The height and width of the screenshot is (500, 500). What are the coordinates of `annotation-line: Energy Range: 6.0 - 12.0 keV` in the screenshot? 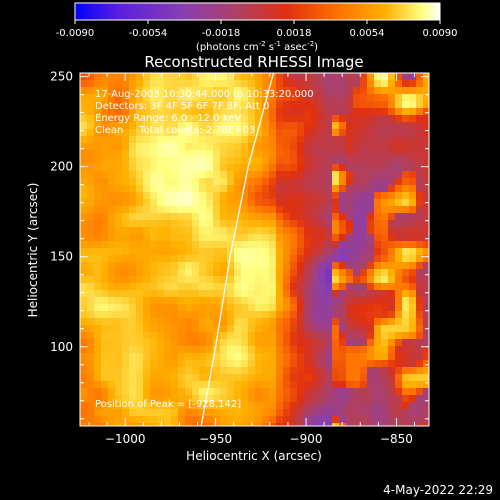 It's located at (168, 118).